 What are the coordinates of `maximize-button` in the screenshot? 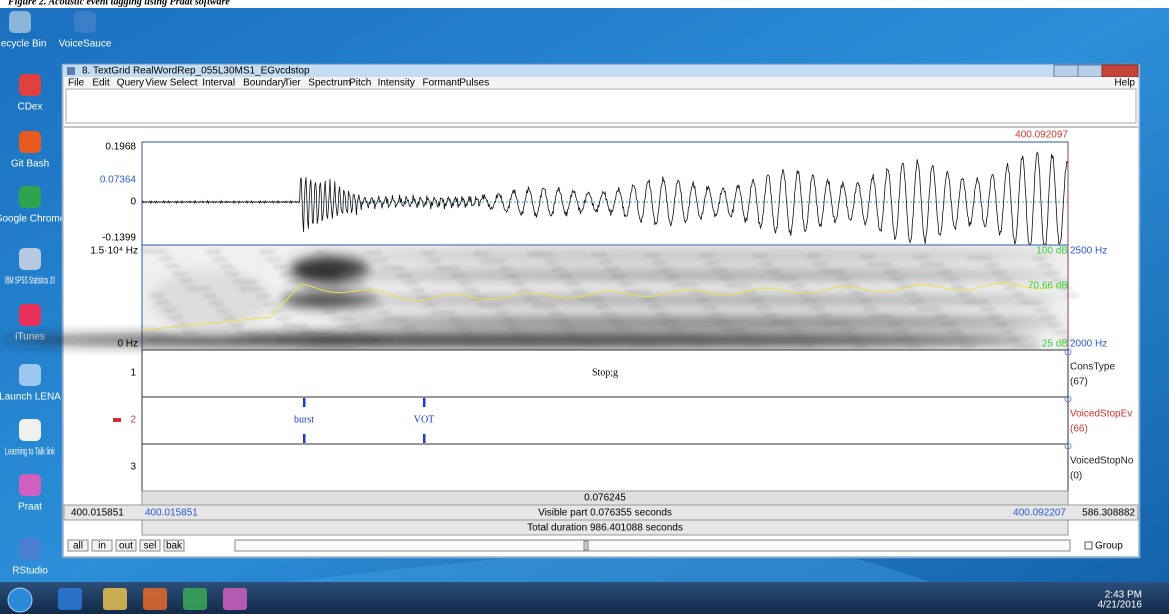 It's located at (1090, 71).